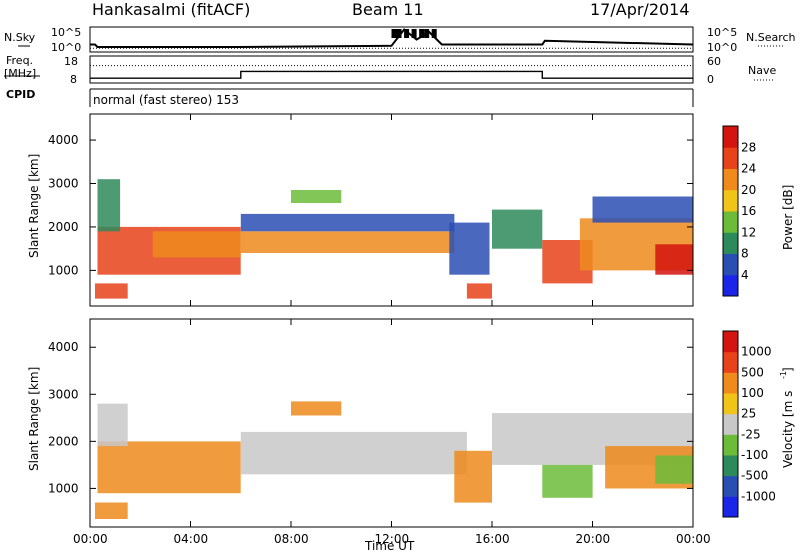 The height and width of the screenshot is (554, 800). I want to click on velocity-colorbar-tick-7: -1000, so click(758, 496).